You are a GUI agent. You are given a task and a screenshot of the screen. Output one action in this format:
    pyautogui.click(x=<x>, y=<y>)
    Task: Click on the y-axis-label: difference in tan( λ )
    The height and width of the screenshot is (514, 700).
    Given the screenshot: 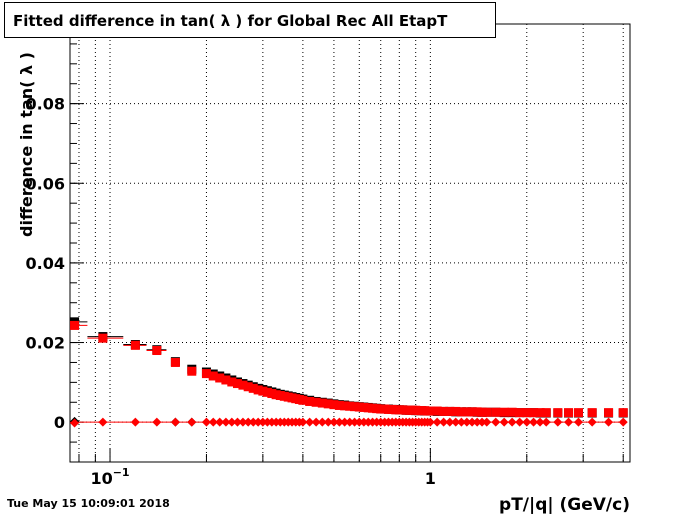 What is the action you would take?
    pyautogui.click(x=26, y=144)
    